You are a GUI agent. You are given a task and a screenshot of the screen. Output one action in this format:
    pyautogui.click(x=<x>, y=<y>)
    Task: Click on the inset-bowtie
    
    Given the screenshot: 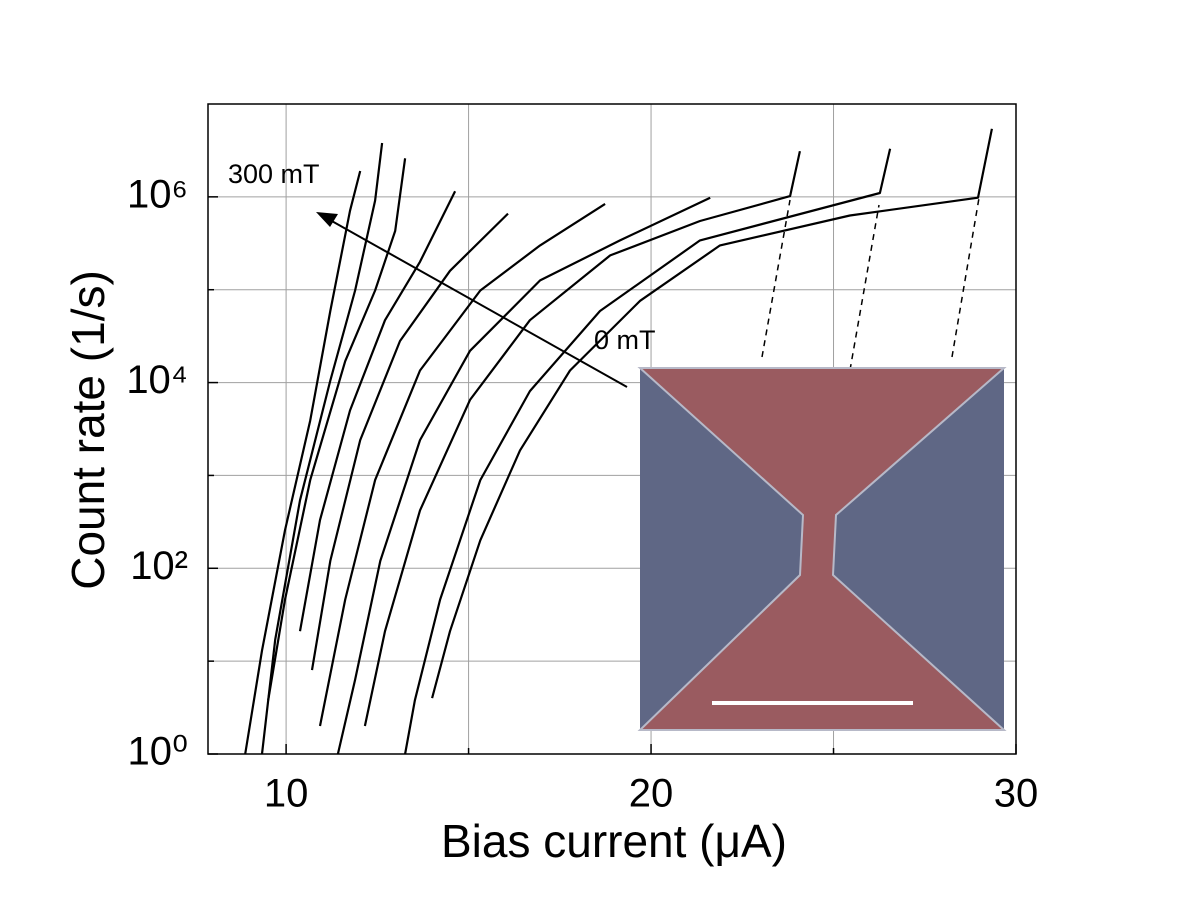 What is the action you would take?
    pyautogui.click(x=822, y=549)
    